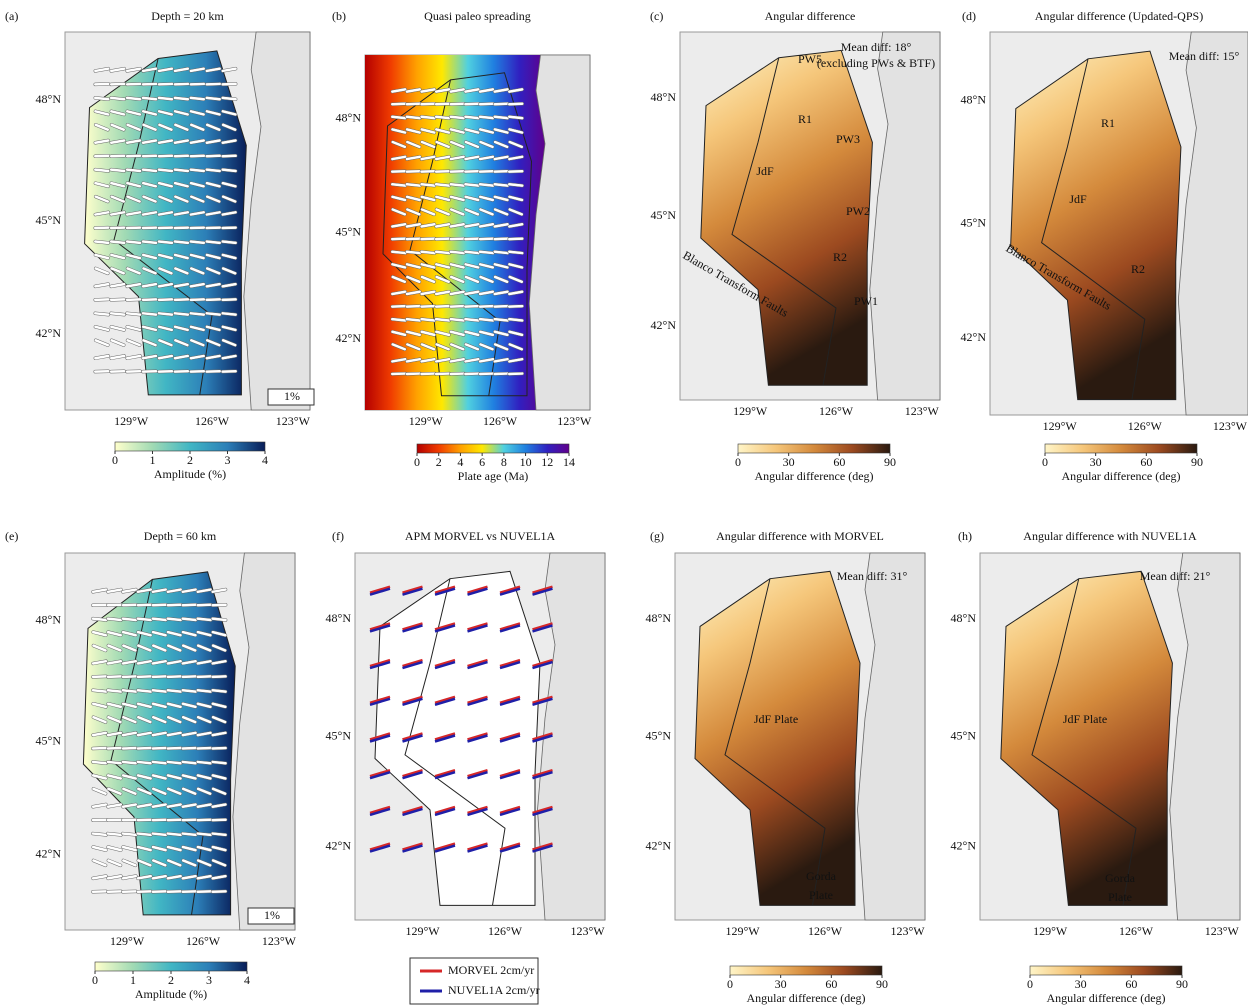 The image size is (1248, 1007). I want to click on scale-box, so click(271, 916).